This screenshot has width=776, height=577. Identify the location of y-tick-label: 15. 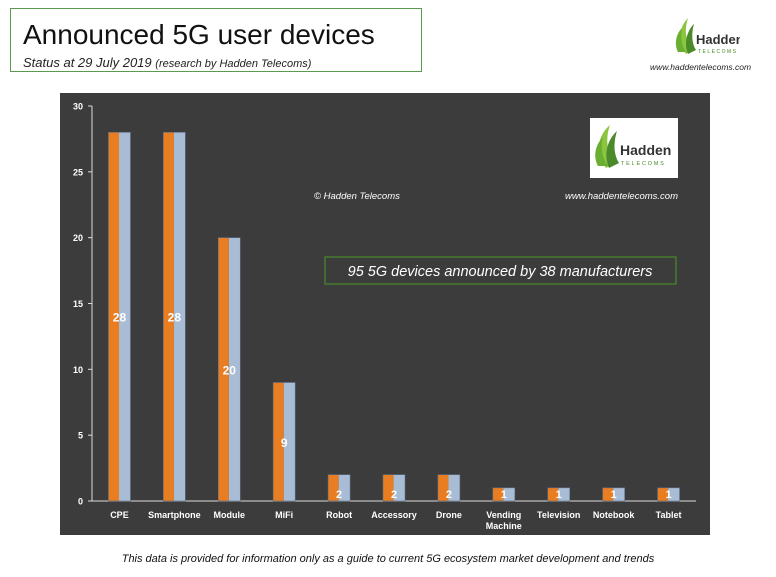
(78, 304).